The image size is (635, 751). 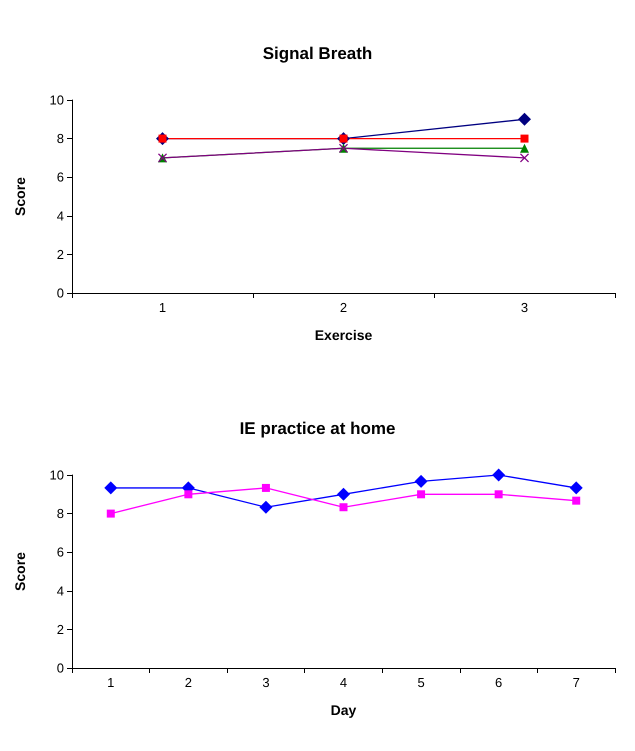 I want to click on x-tick-label: 5, so click(x=421, y=682).